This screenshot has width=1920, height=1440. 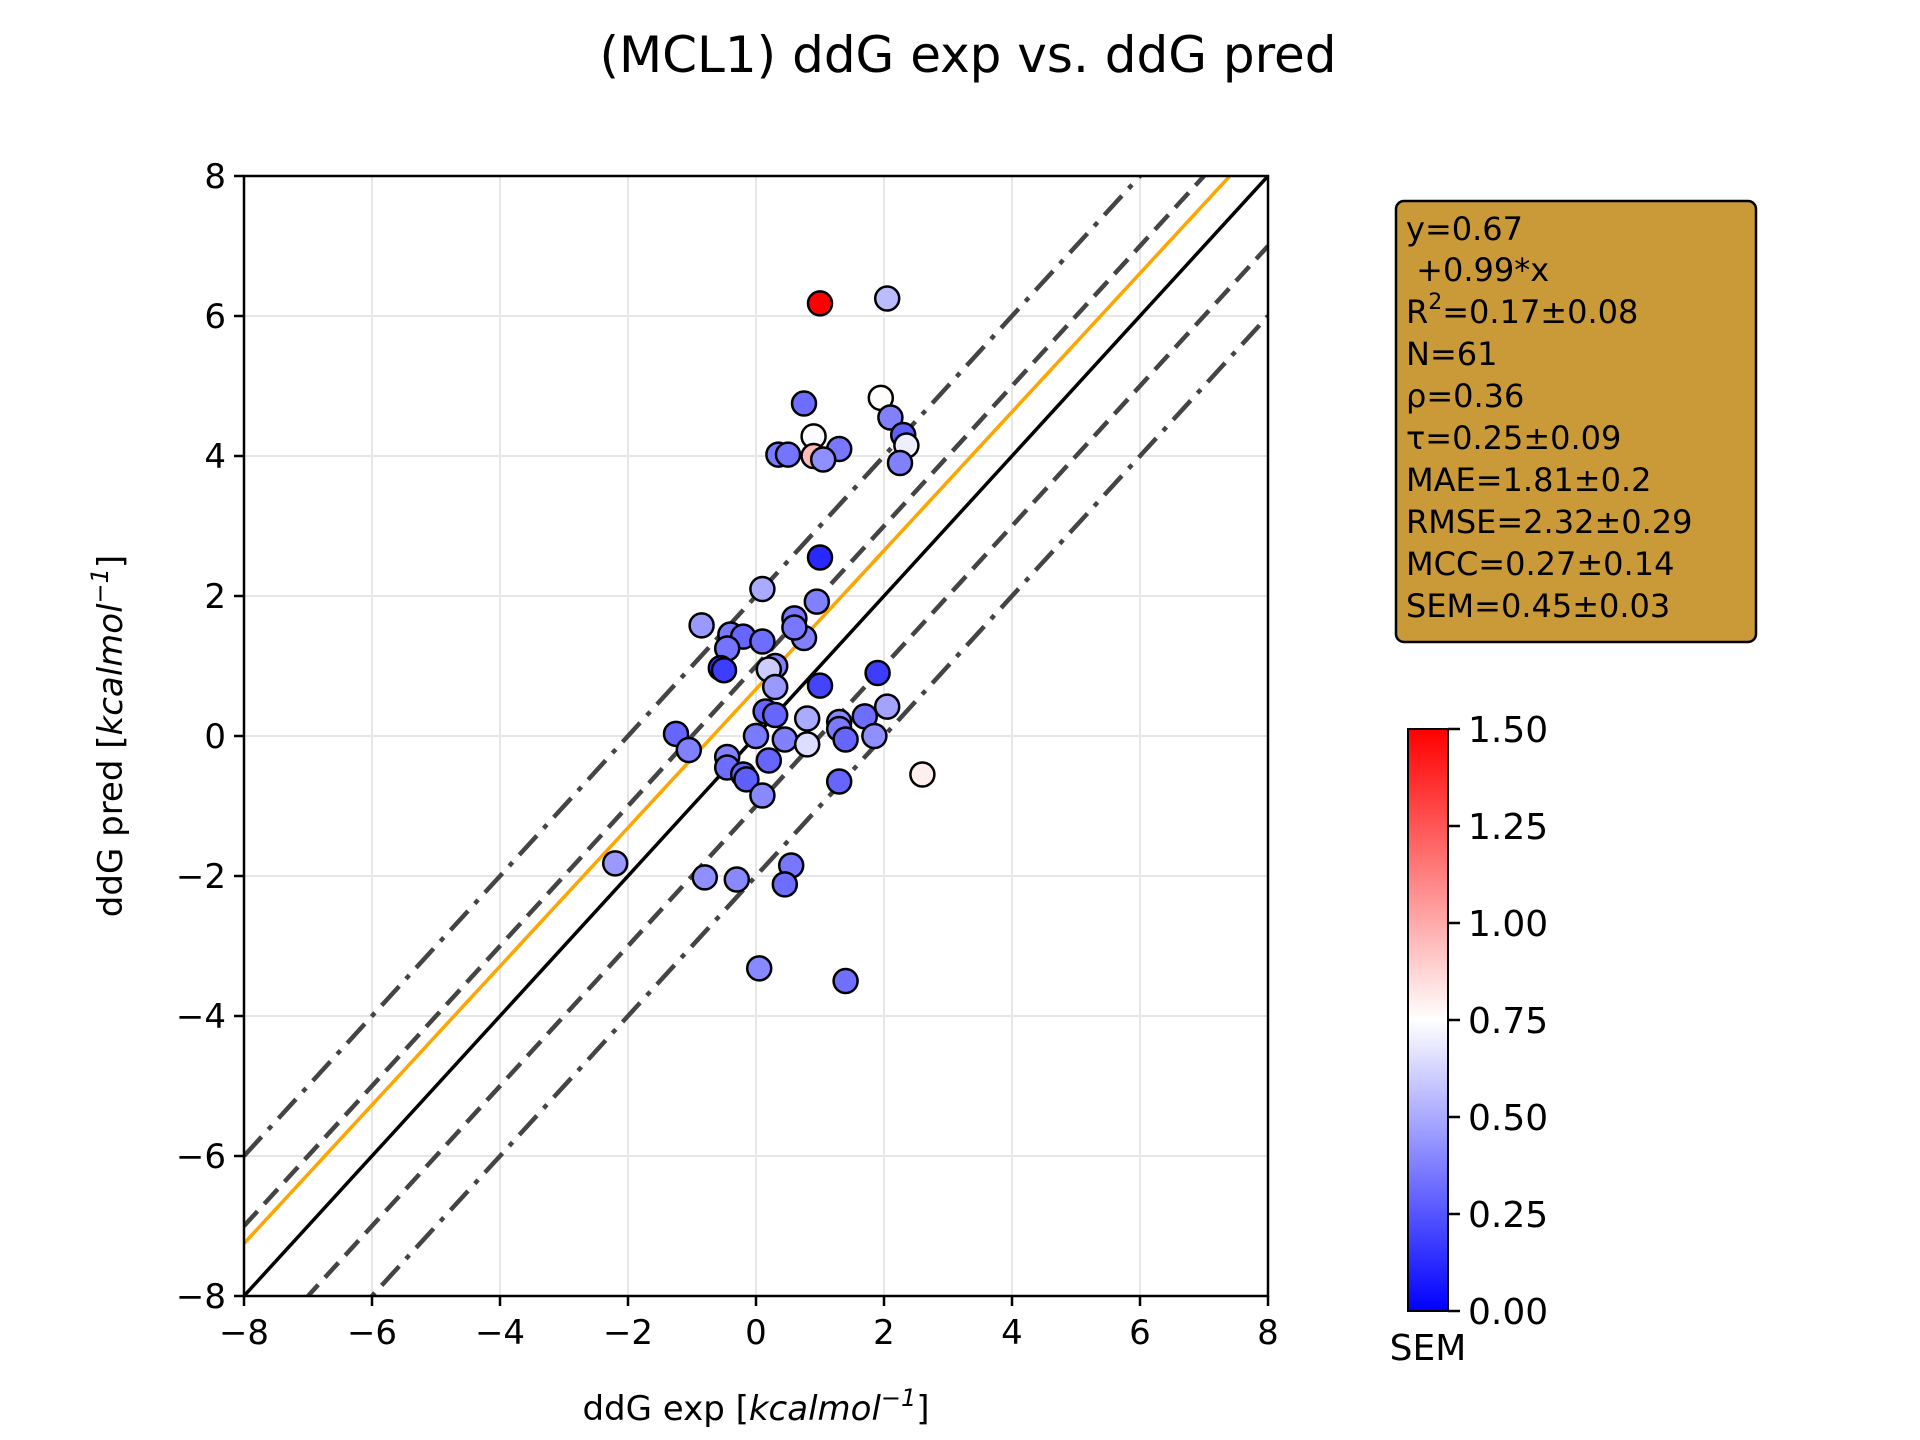 What do you see at coordinates (967, 55) in the screenshot?
I see `chart-title: (MCL1) ddG exp vs. ddG pred` at bounding box center [967, 55].